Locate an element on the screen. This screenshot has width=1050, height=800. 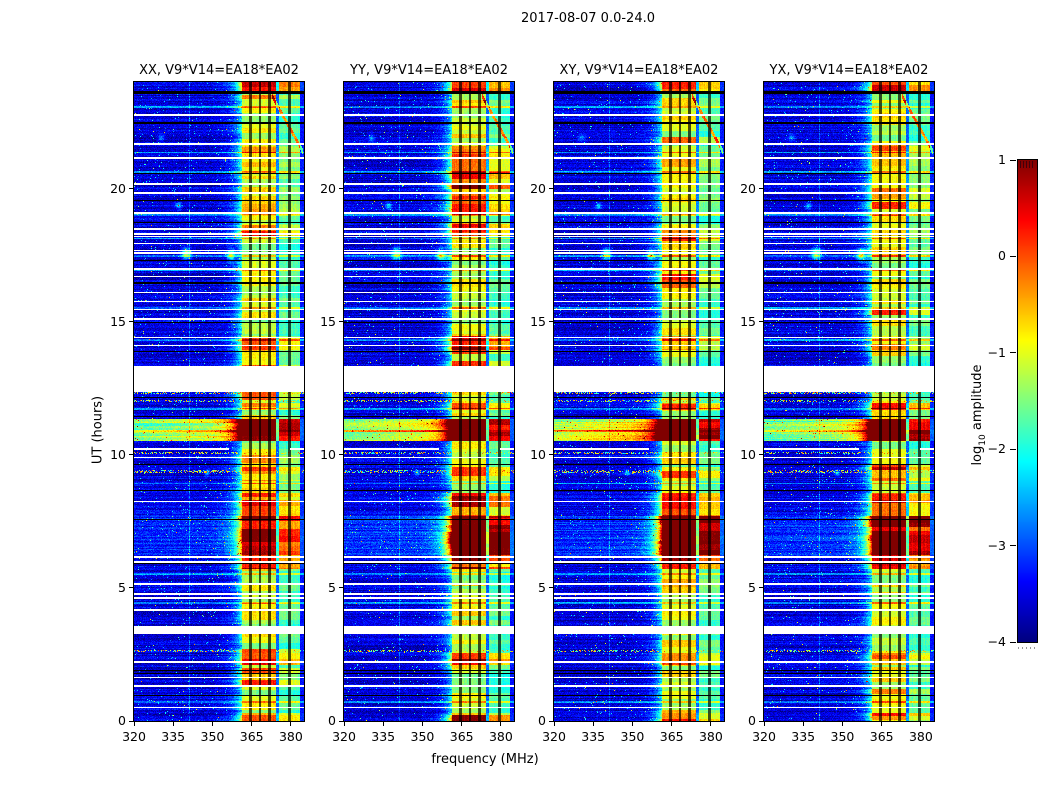
spectrogram-canvas-xy is located at coordinates (639, 401).